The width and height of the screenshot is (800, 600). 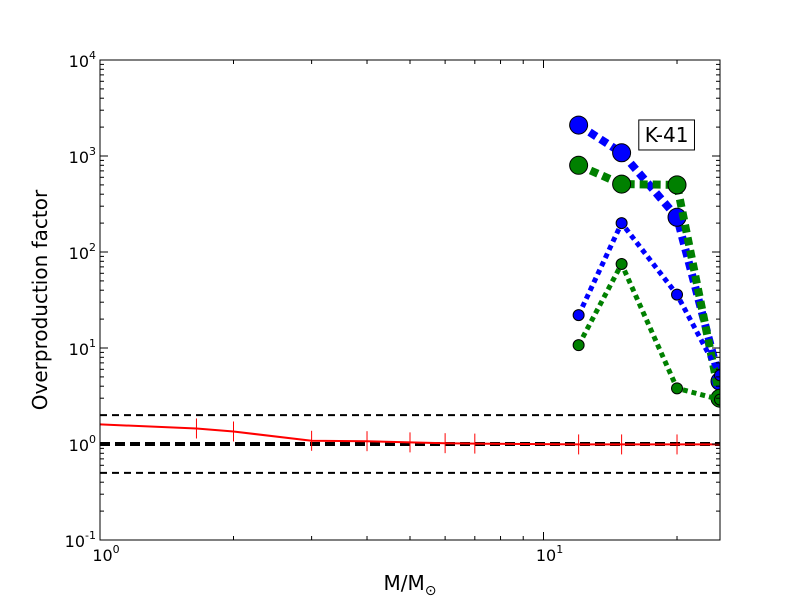 I want to click on y-tick-label-5: 10⁴, so click(x=82, y=60).